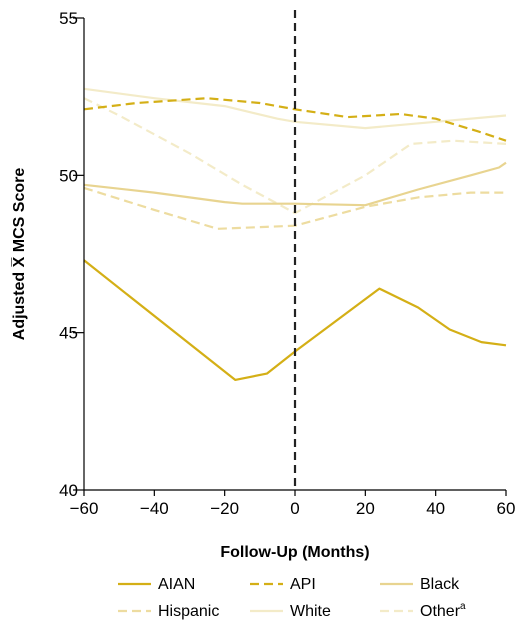 This screenshot has height=628, width=522. I want to click on legend-item-hispanic: Hispanic, so click(168, 611).